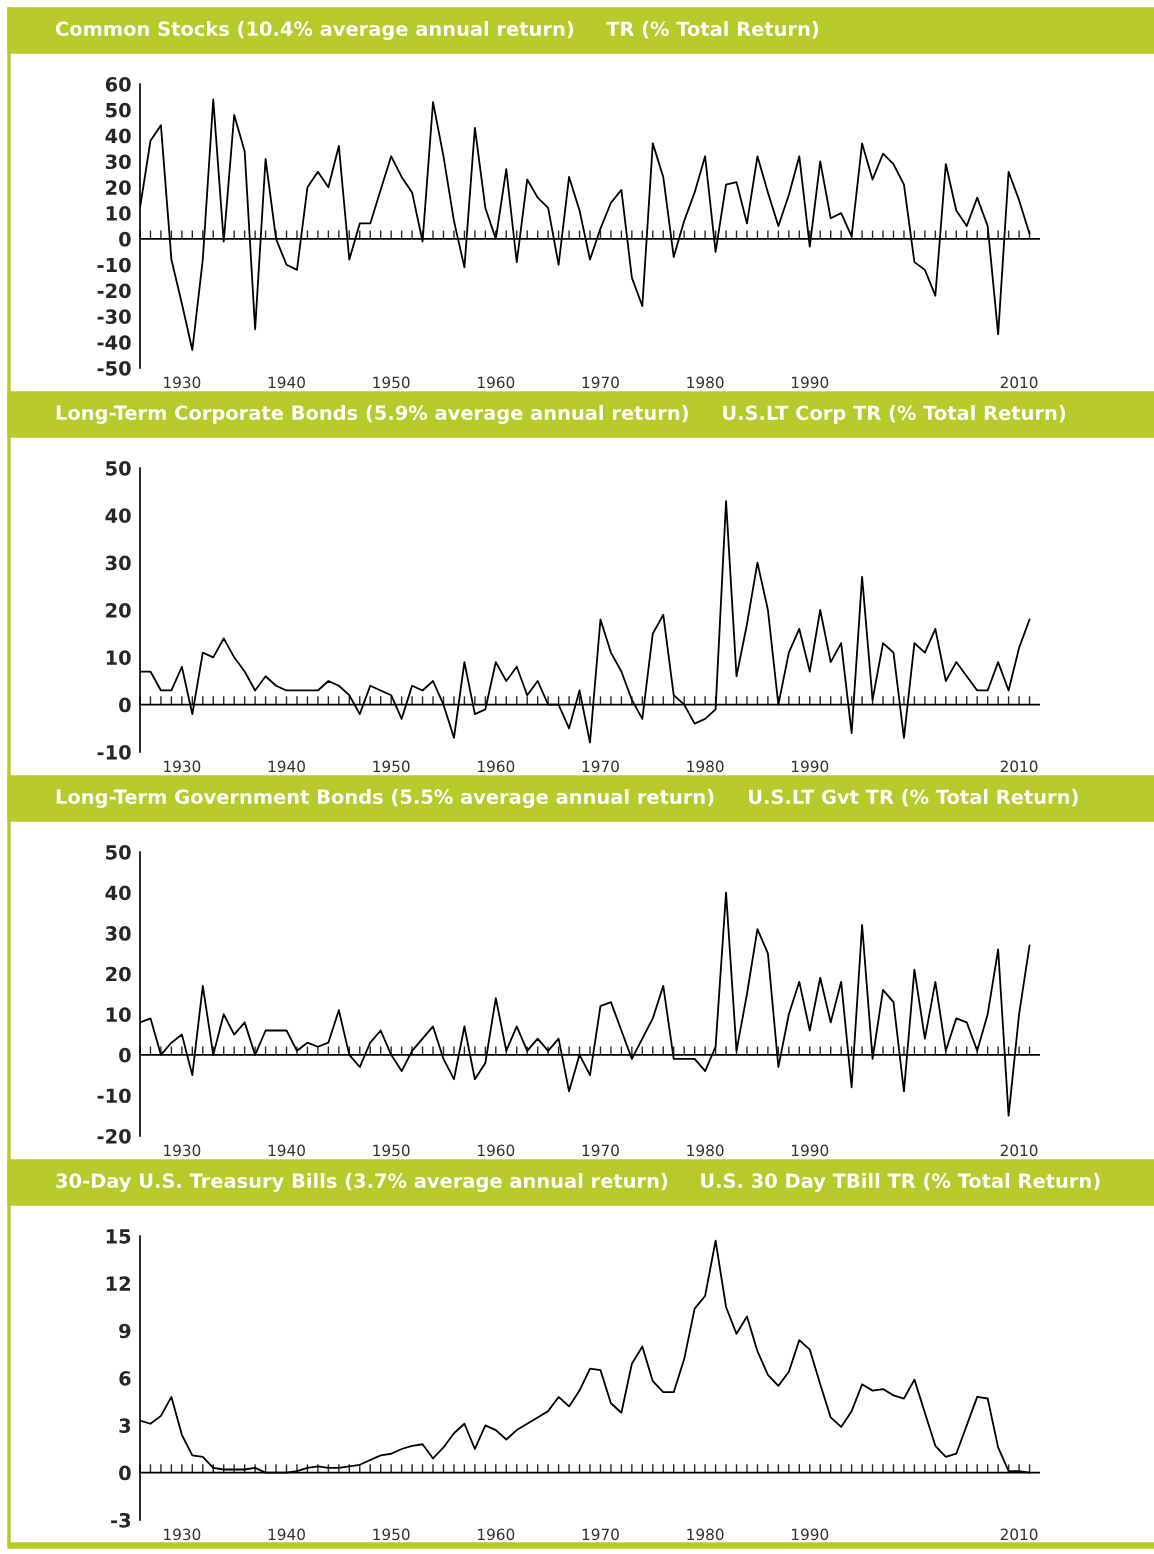 The width and height of the screenshot is (1154, 1554). What do you see at coordinates (118, 84) in the screenshot?
I see `y-tick-label: 60` at bounding box center [118, 84].